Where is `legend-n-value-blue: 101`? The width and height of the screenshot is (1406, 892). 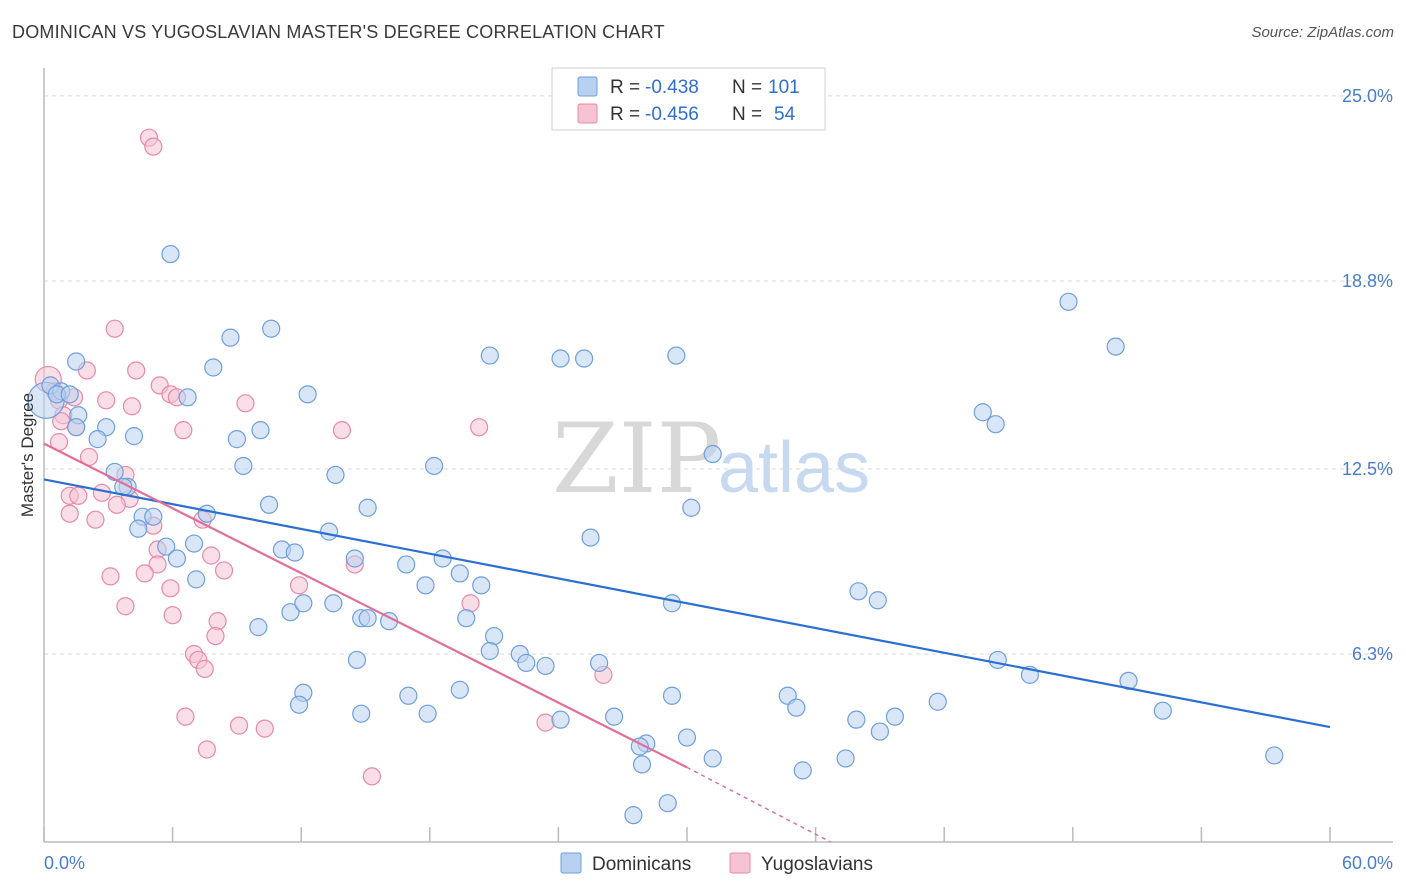
legend-n-value-blue: 101 is located at coordinates (784, 87).